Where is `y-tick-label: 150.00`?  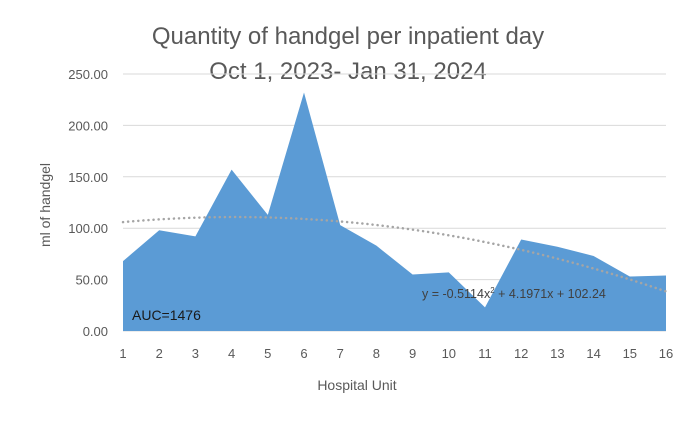 y-tick-label: 150.00 is located at coordinates (88, 177).